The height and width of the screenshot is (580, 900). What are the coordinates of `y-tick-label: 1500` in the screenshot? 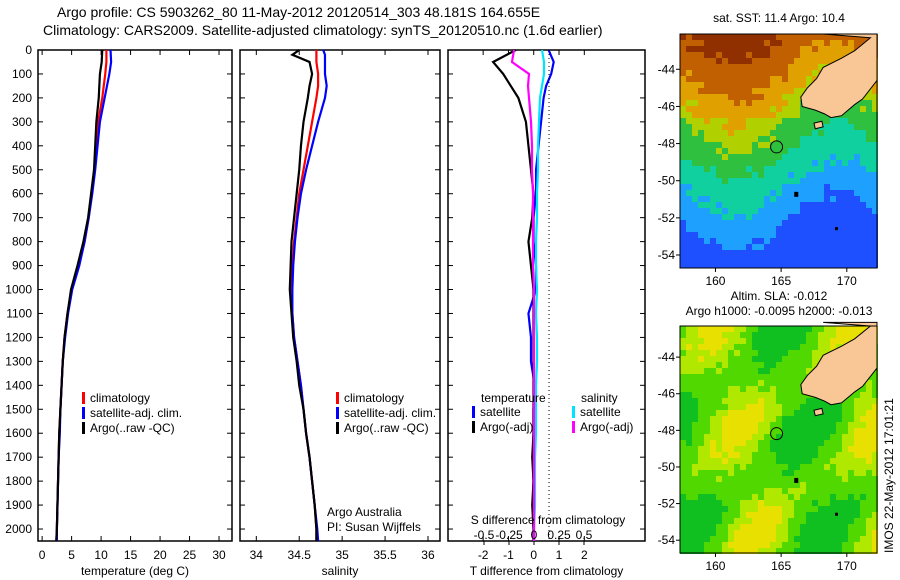 It's located at (18, 409).